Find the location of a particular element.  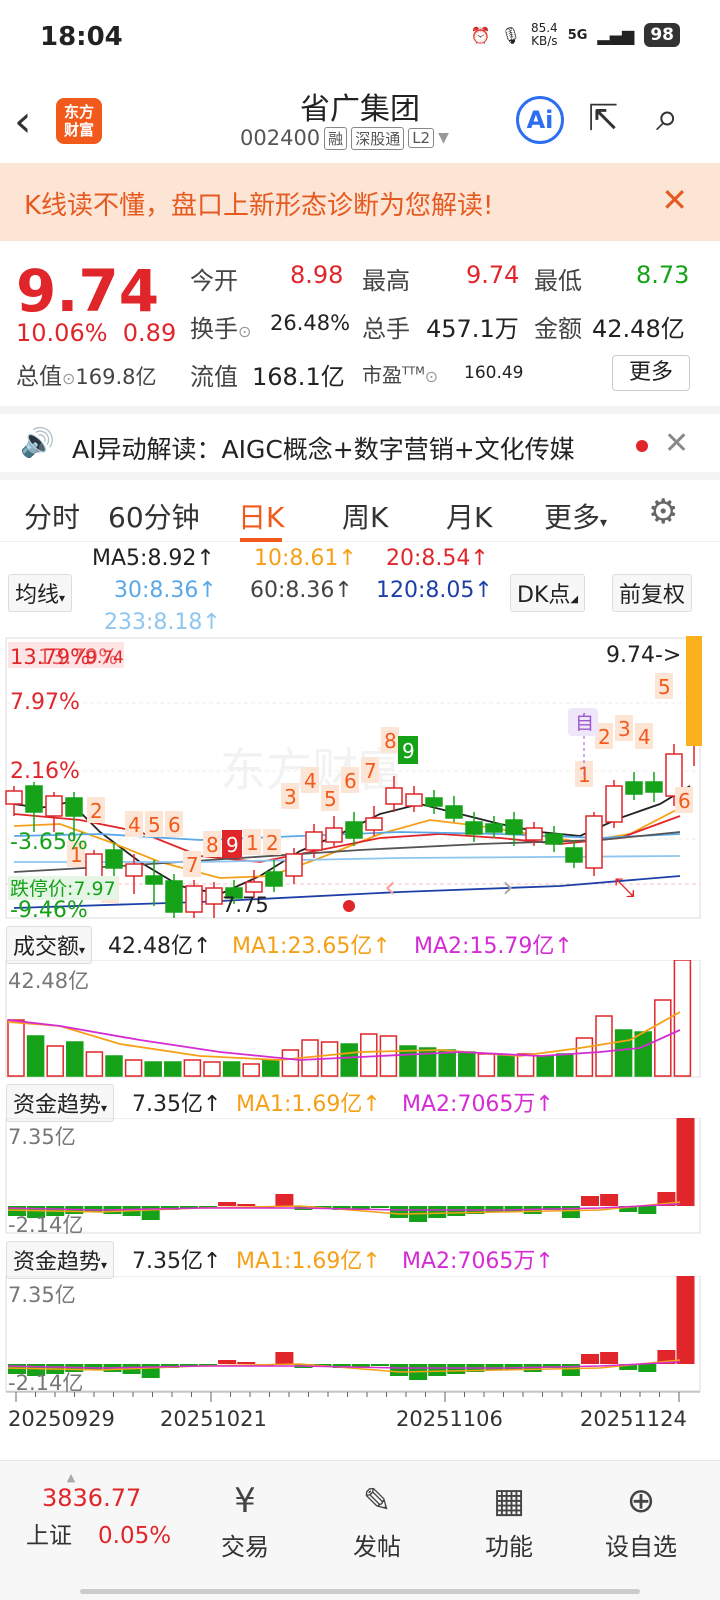

unread-dot is located at coordinates (642, 446).